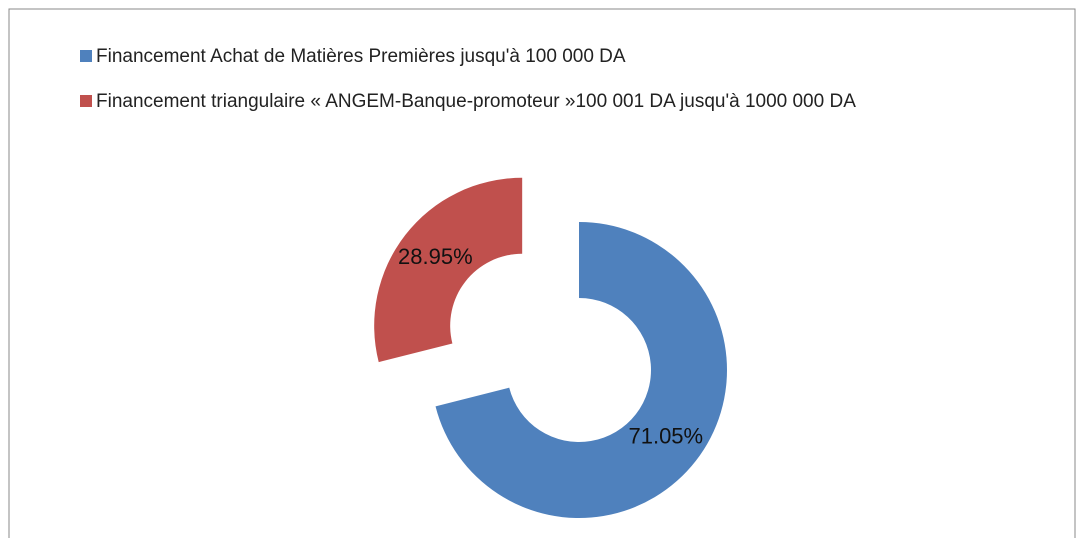 This screenshot has width=1084, height=538. I want to click on data-label: 71.05%, so click(665, 435).